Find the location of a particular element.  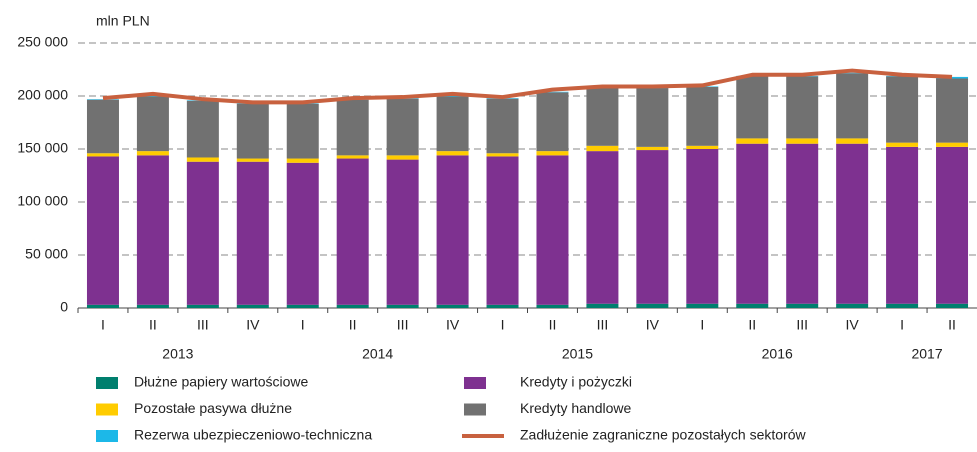

legend-label: Kredyty handlowe is located at coordinates (576, 408).